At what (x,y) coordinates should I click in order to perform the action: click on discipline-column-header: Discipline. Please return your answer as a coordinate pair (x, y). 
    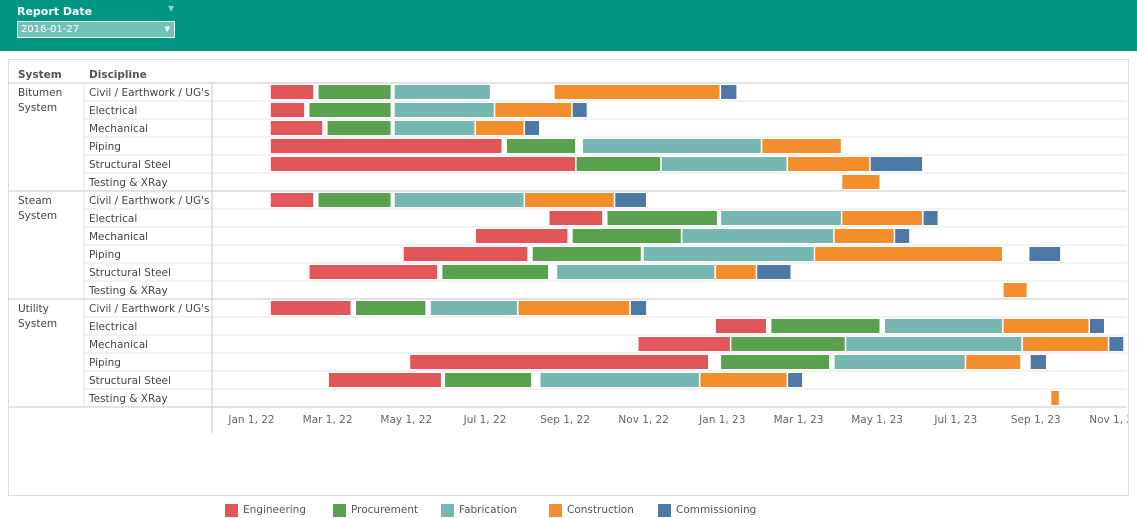
    Looking at the image, I should click on (118, 75).